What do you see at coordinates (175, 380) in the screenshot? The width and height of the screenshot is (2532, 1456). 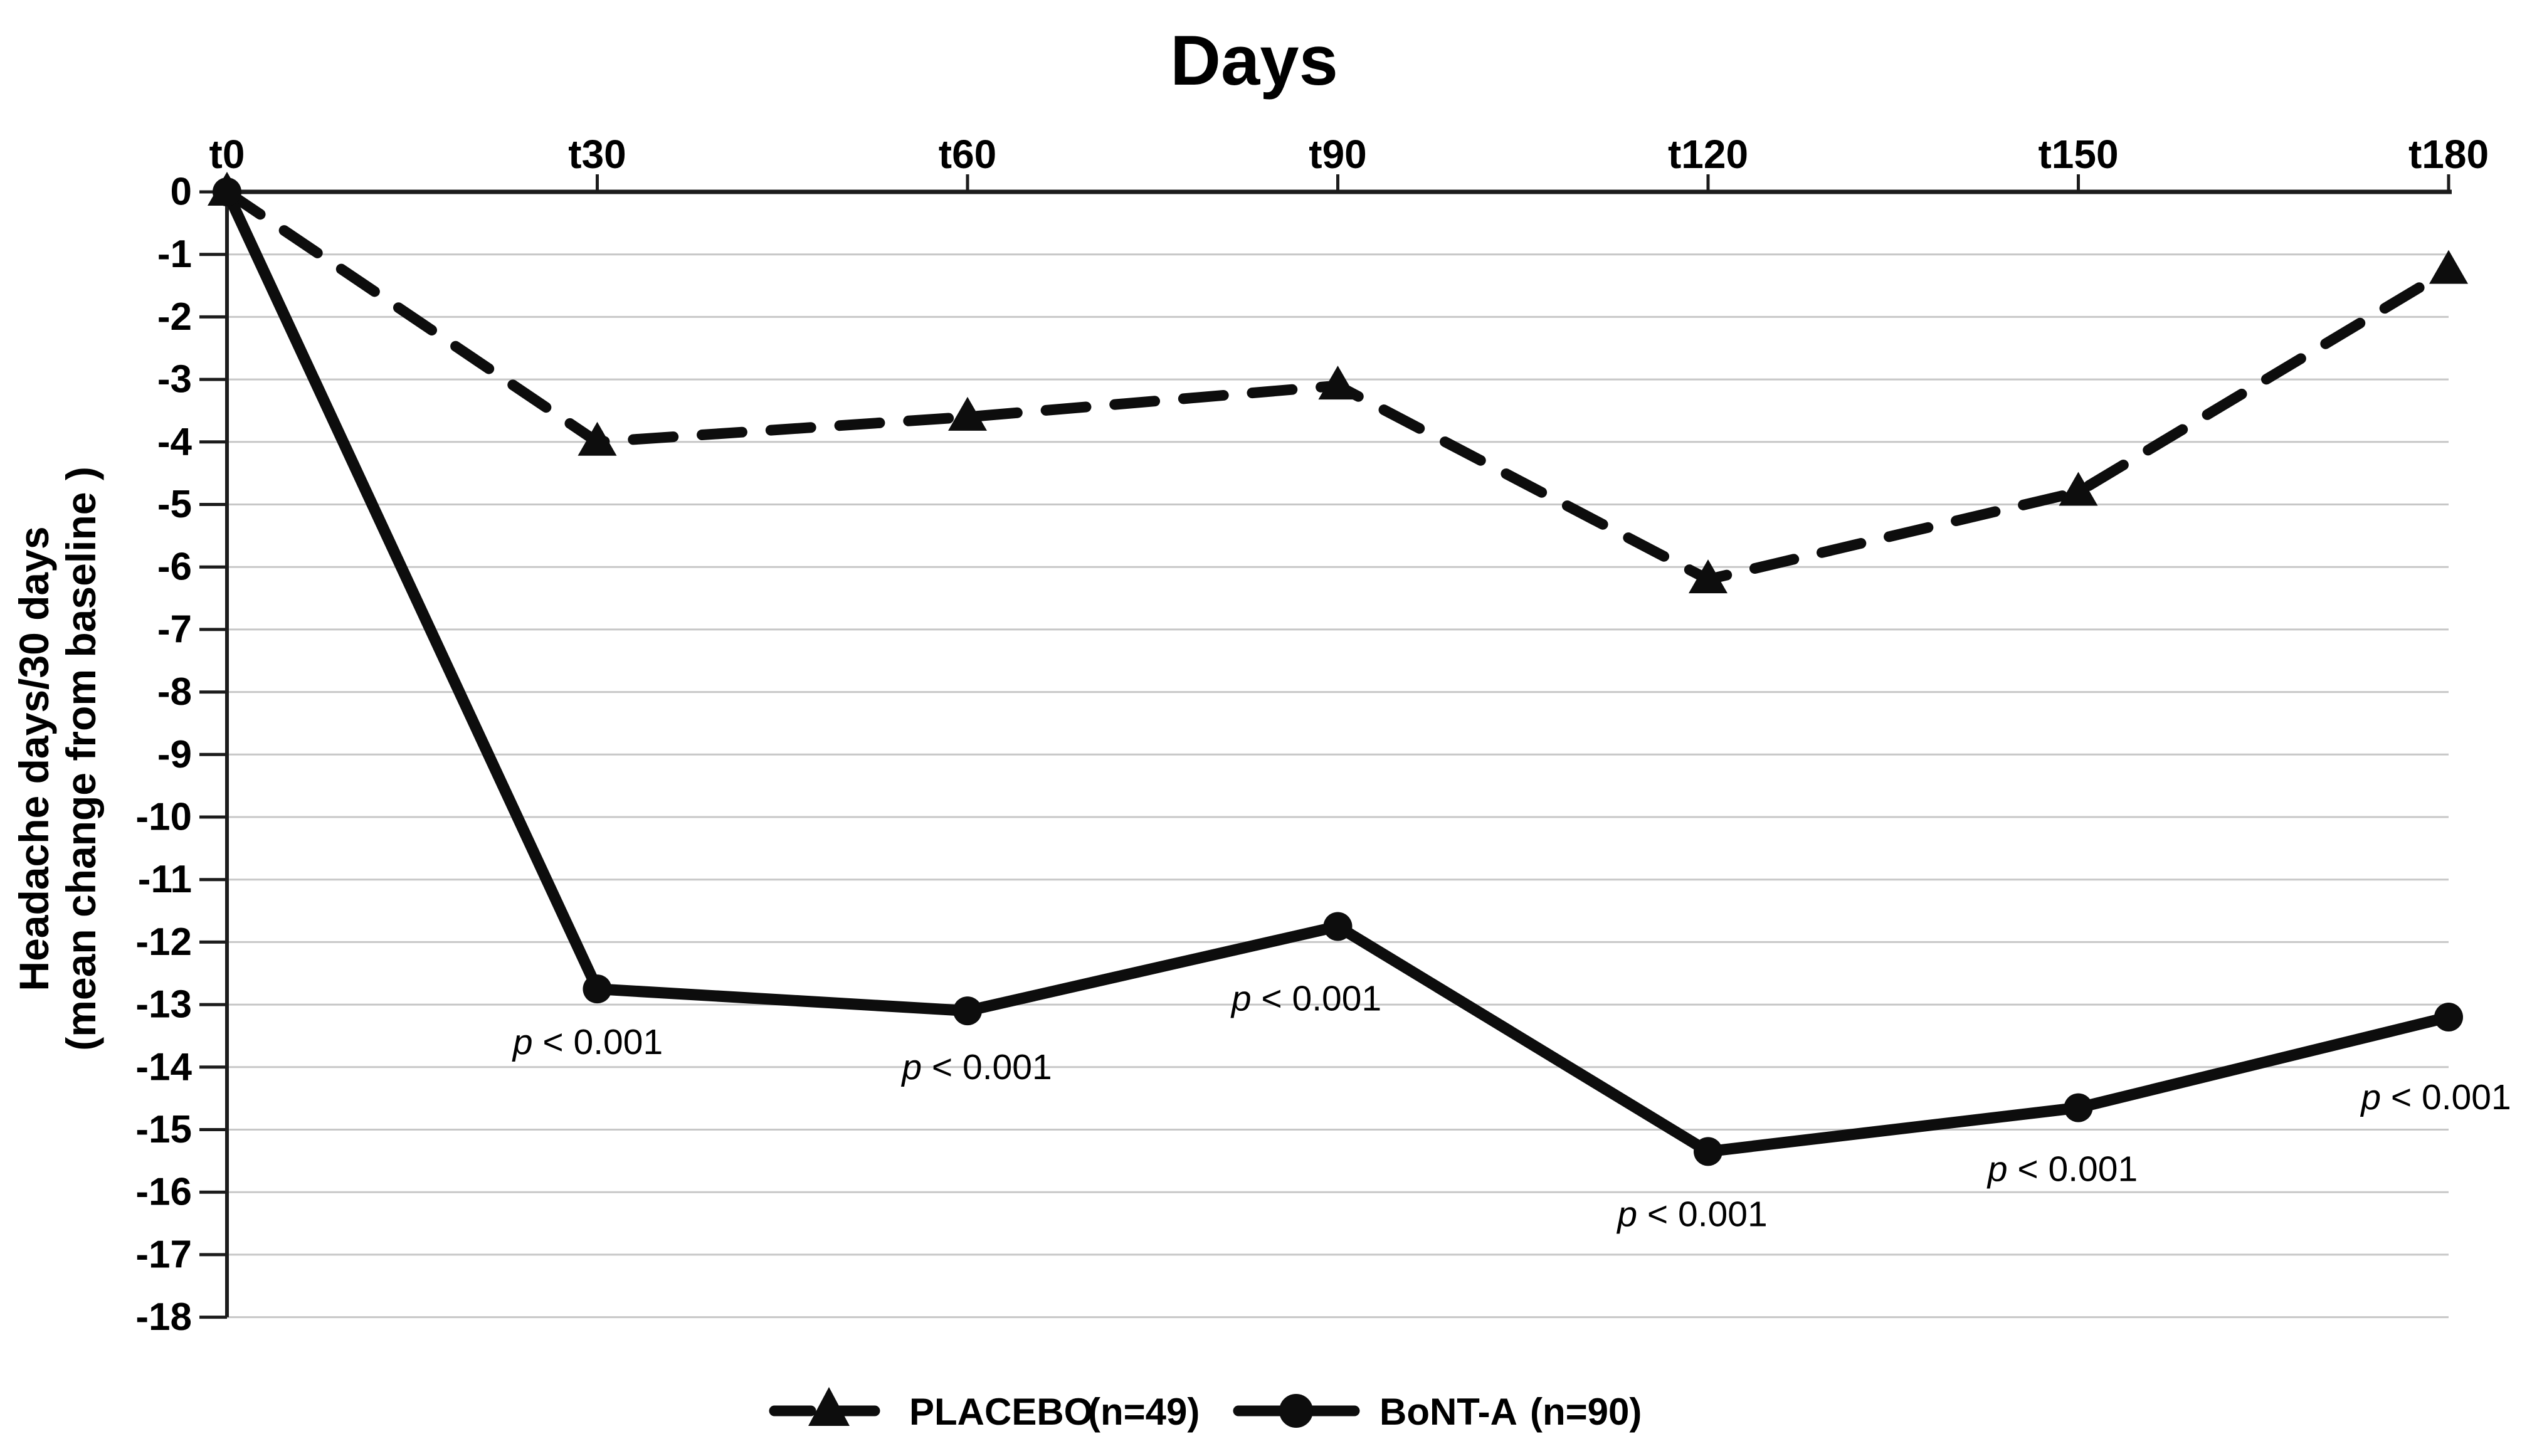 I see `y-tick-label: -3` at bounding box center [175, 380].